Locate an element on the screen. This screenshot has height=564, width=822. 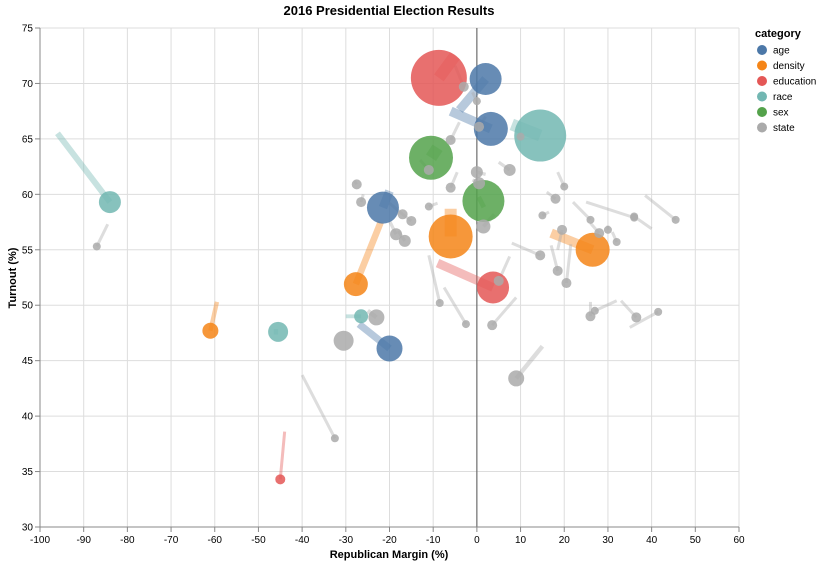
x-tick-label: -90 is located at coordinates (83, 540).